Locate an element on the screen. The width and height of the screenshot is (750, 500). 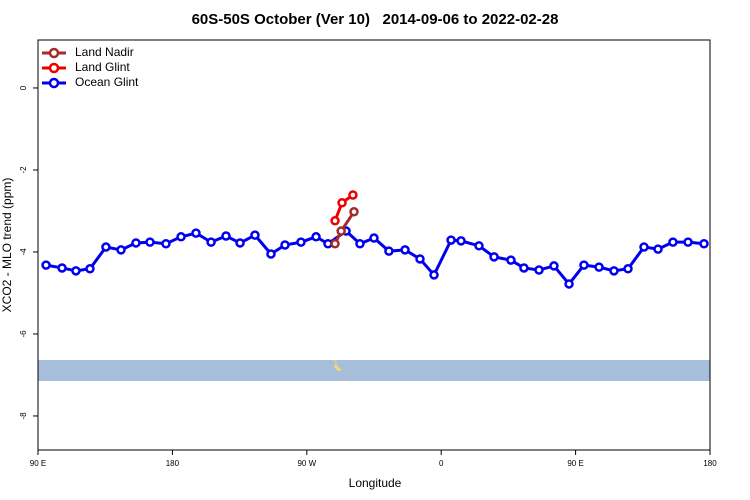
x-tick-label: 90 W is located at coordinates (306, 463).